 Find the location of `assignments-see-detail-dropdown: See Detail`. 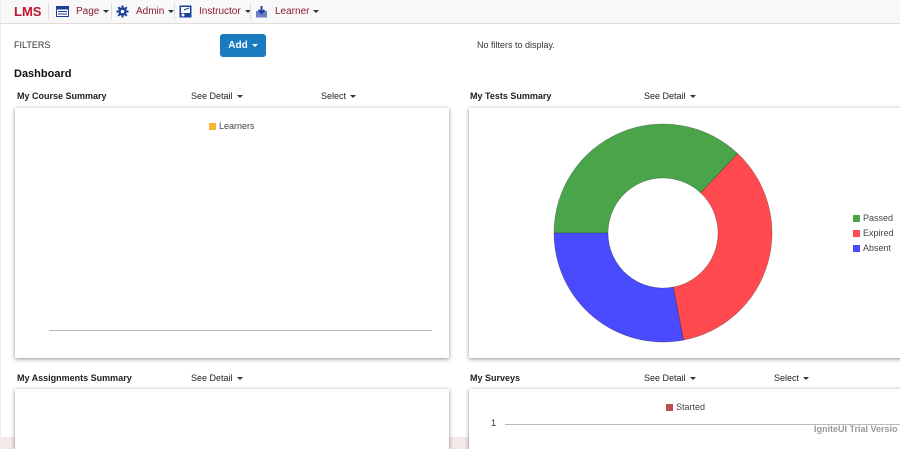

assignments-see-detail-dropdown: See Detail is located at coordinates (217, 378).